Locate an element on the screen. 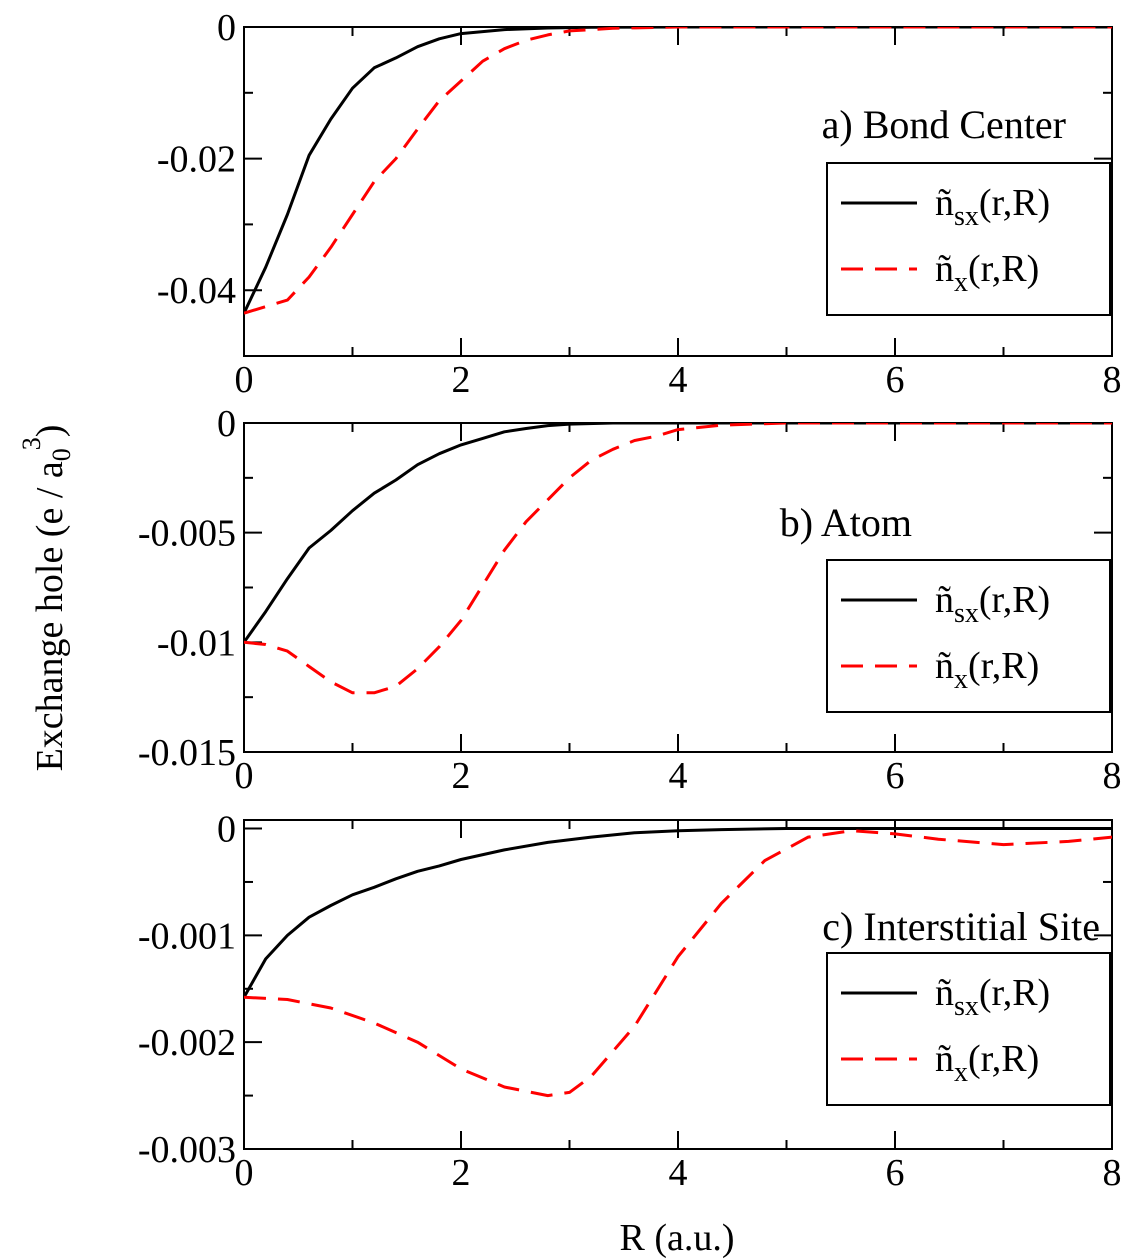  y-axis-label-main: Exchange hole (e / a is located at coordinates (50, 616).